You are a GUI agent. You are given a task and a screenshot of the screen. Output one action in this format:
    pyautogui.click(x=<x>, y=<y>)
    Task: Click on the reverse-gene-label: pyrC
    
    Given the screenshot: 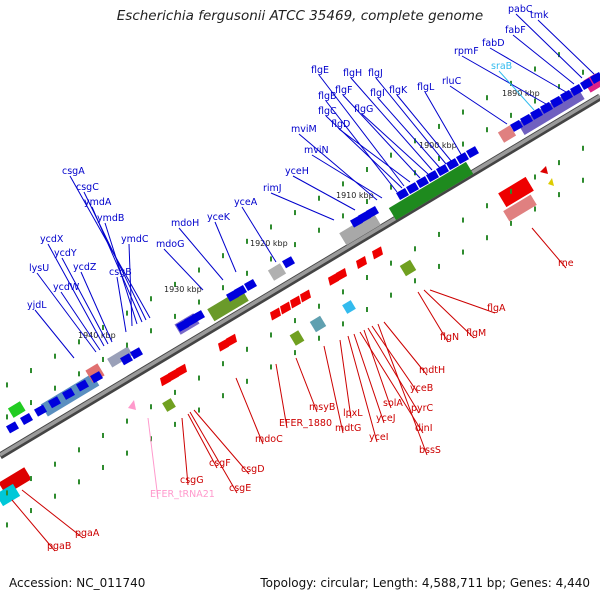 What is the action you would take?
    pyautogui.click(x=422, y=408)
    